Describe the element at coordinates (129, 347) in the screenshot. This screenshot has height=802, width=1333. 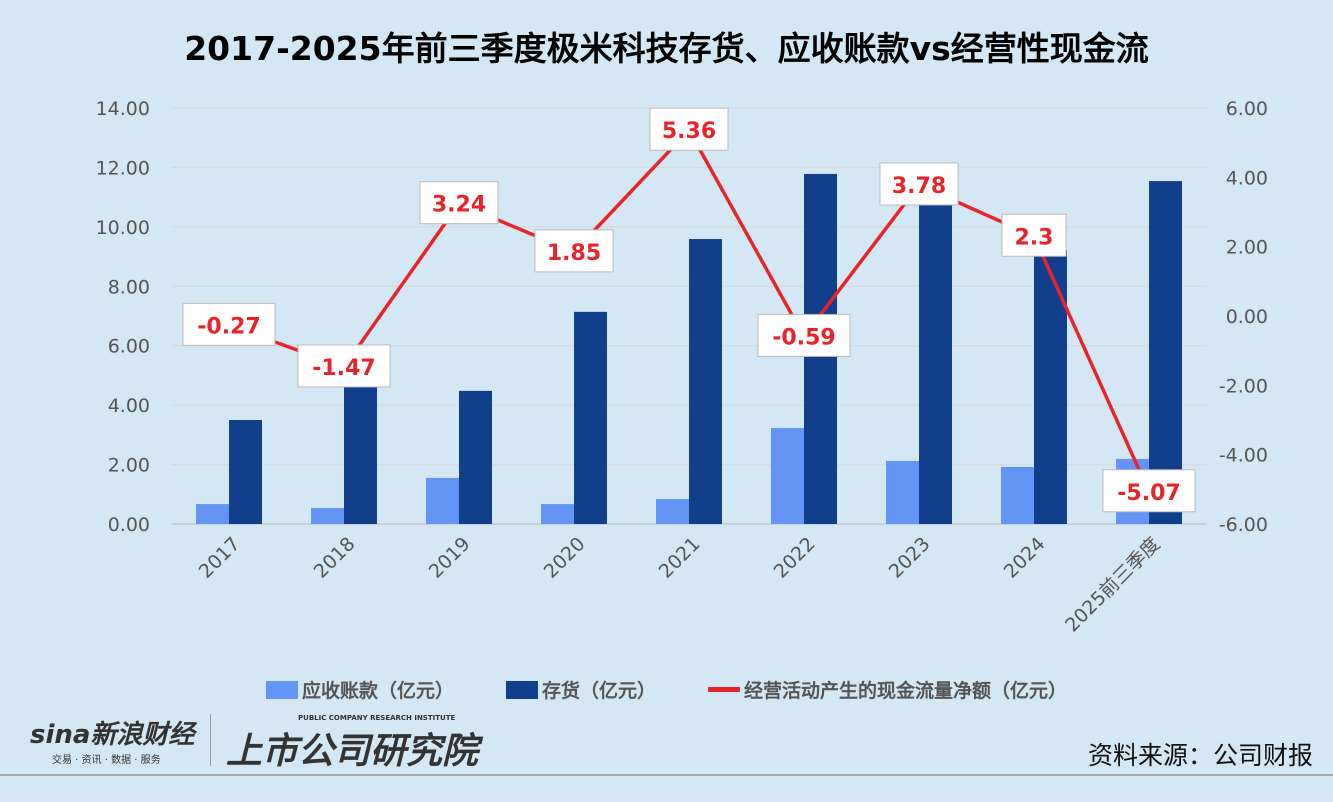
I see `y-left-tick-label: 6.00` at that location.